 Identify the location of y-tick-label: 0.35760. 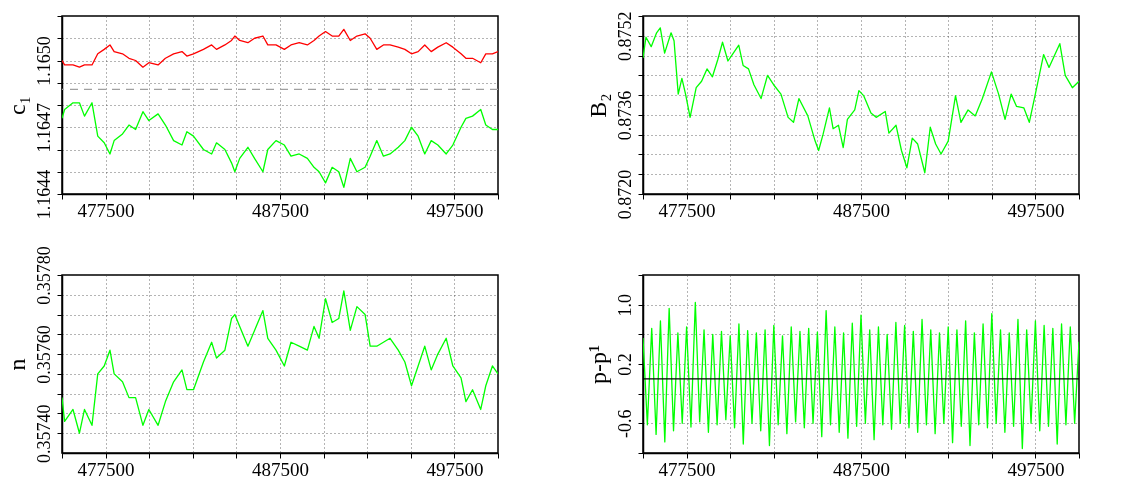
(43, 354).